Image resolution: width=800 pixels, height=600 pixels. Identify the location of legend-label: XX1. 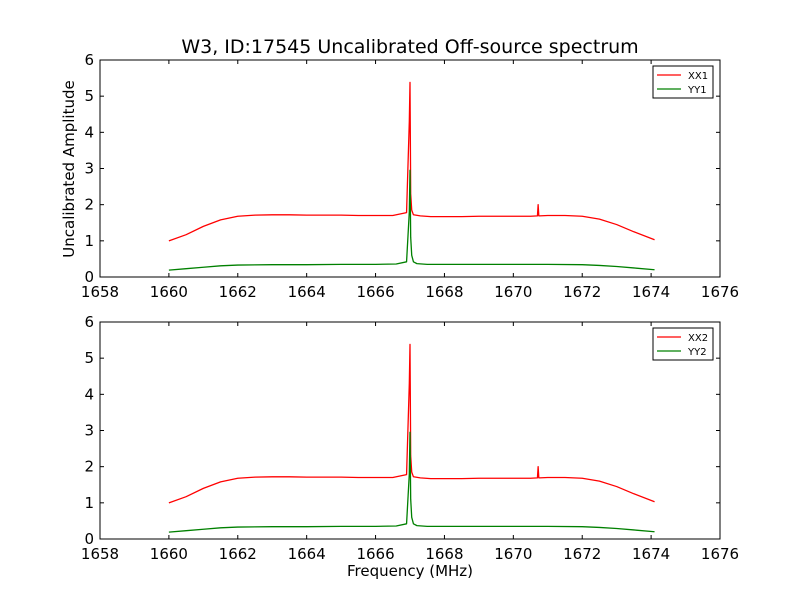
(698, 76).